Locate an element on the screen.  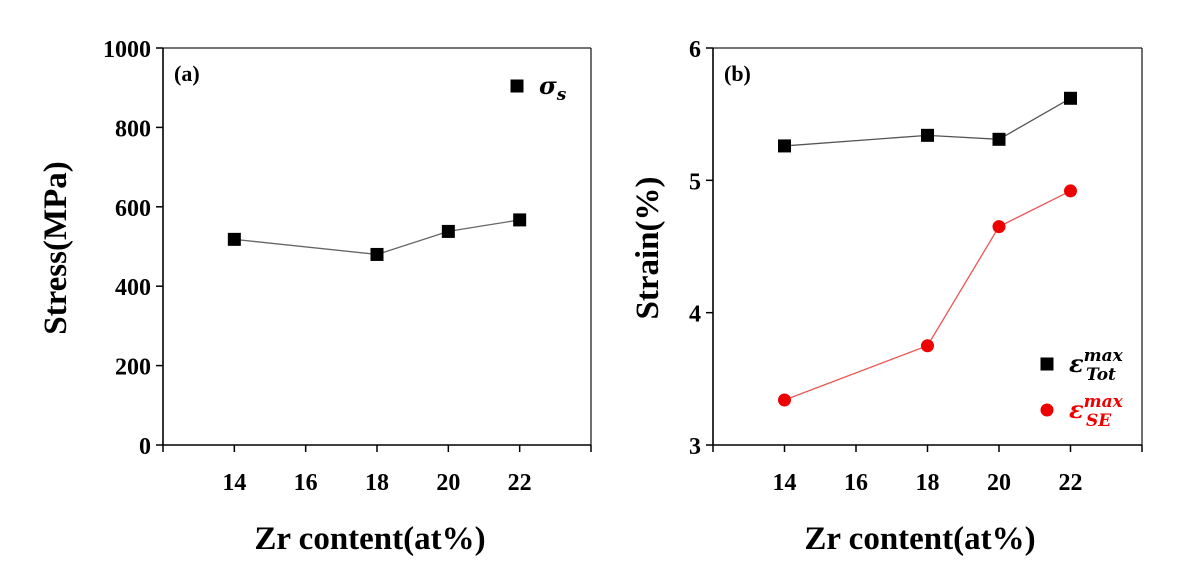
legend-label: σs is located at coordinates (553, 88).